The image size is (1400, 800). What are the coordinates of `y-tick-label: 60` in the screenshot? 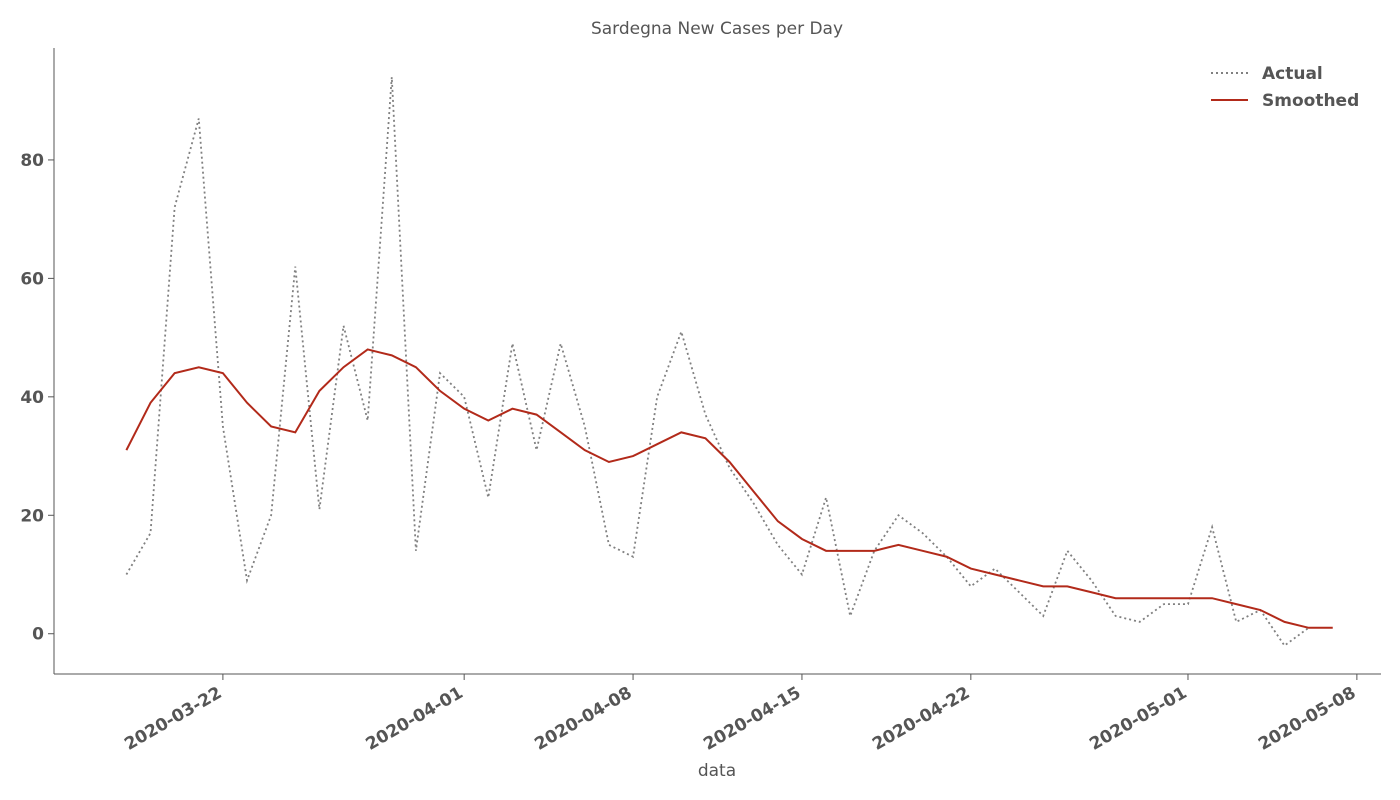 It's located at (32, 279).